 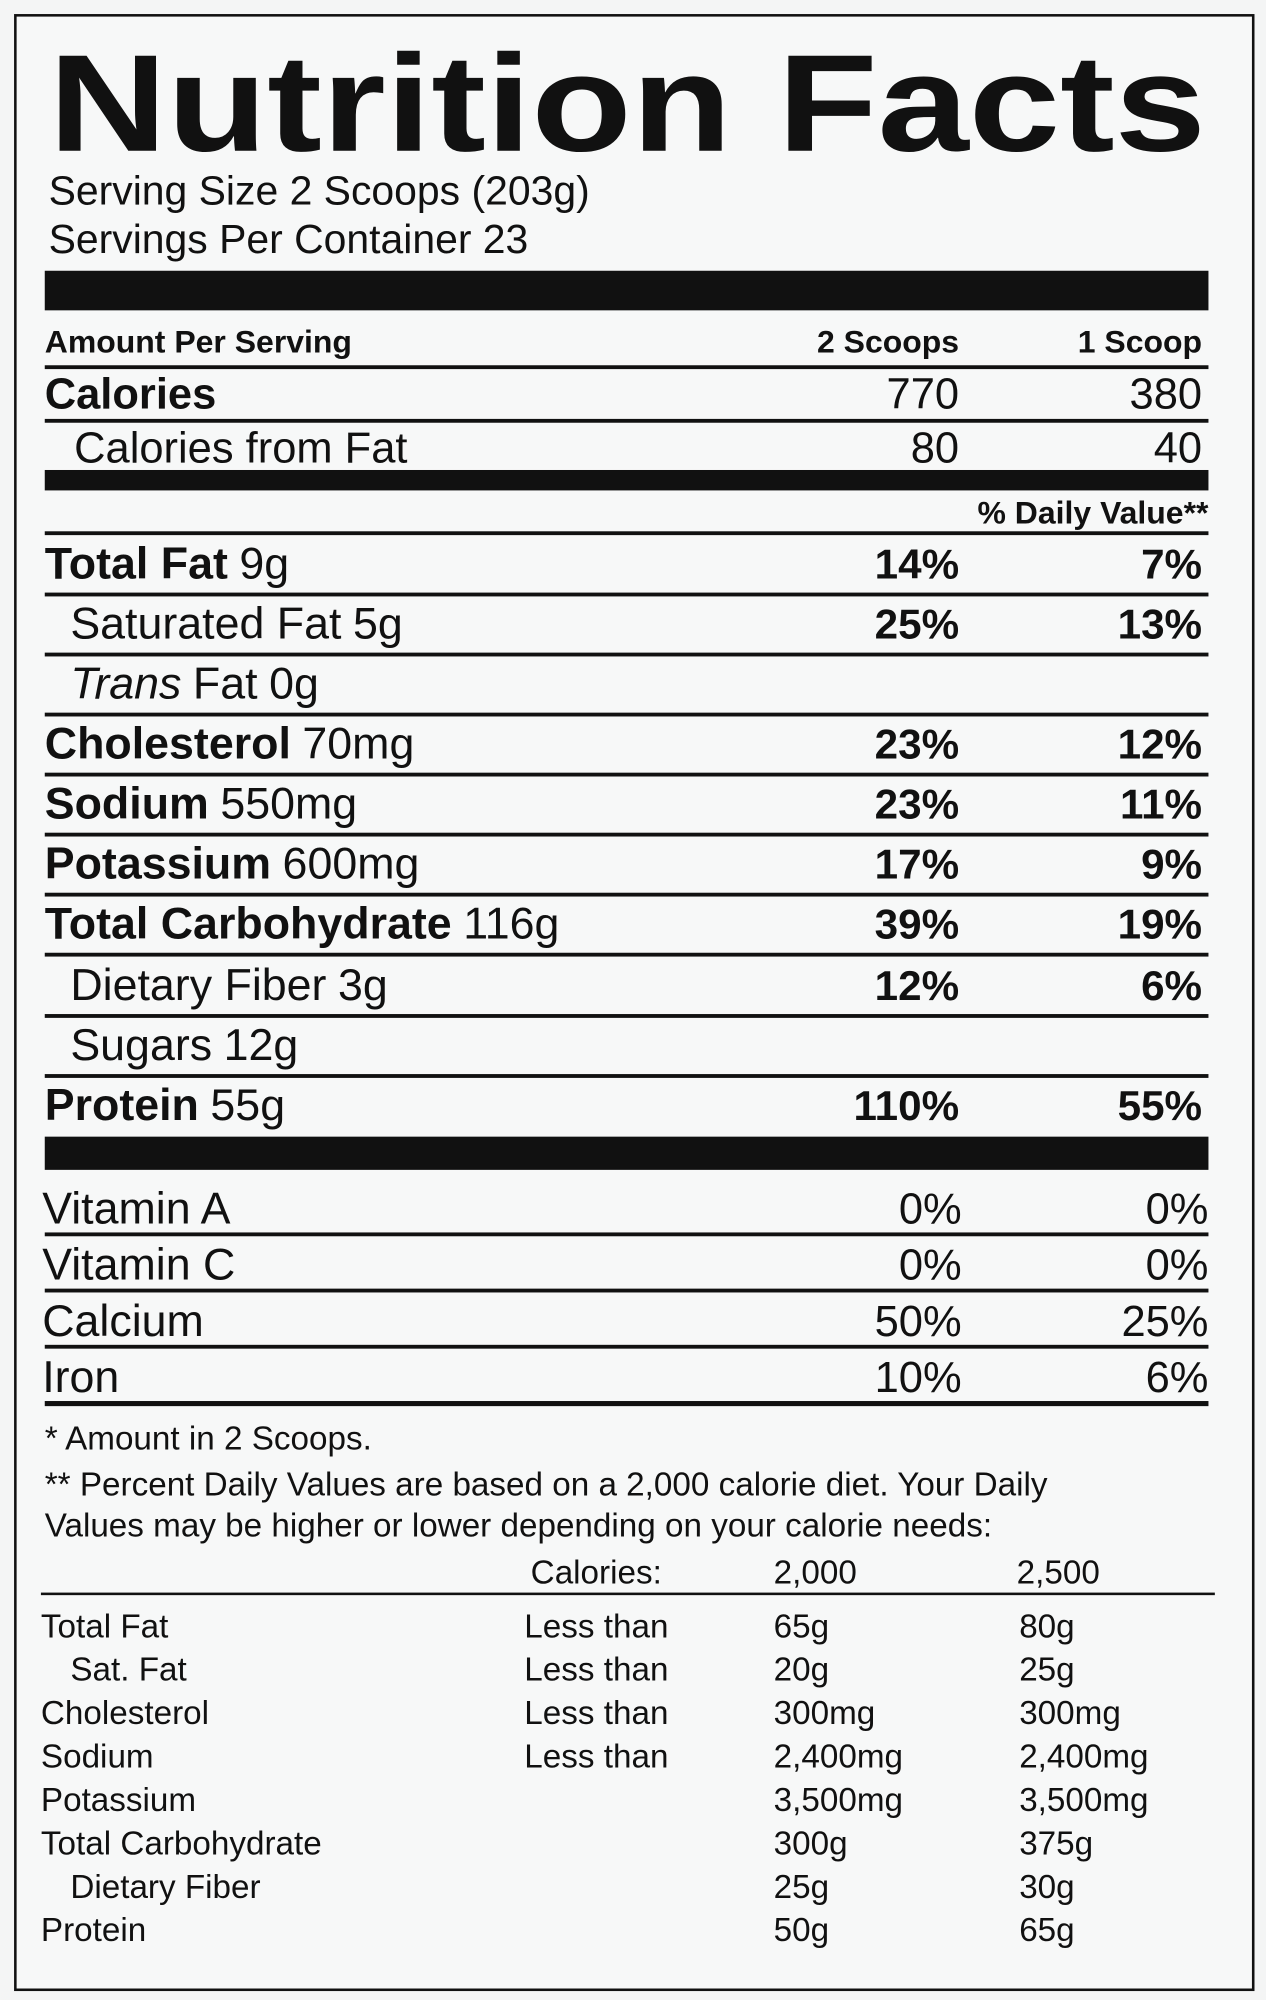 What do you see at coordinates (917, 624) in the screenshot?
I see `daily-value: 25%` at bounding box center [917, 624].